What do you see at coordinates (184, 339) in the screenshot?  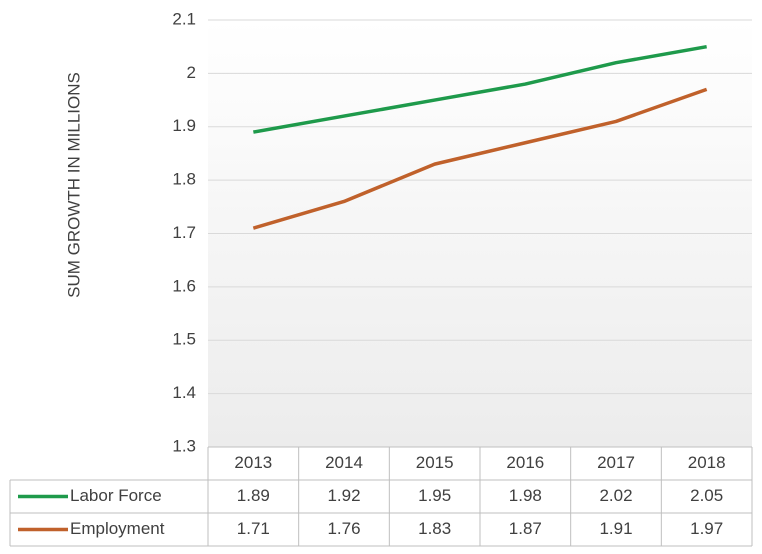 I see `y-tick-label: 1.5` at bounding box center [184, 339].